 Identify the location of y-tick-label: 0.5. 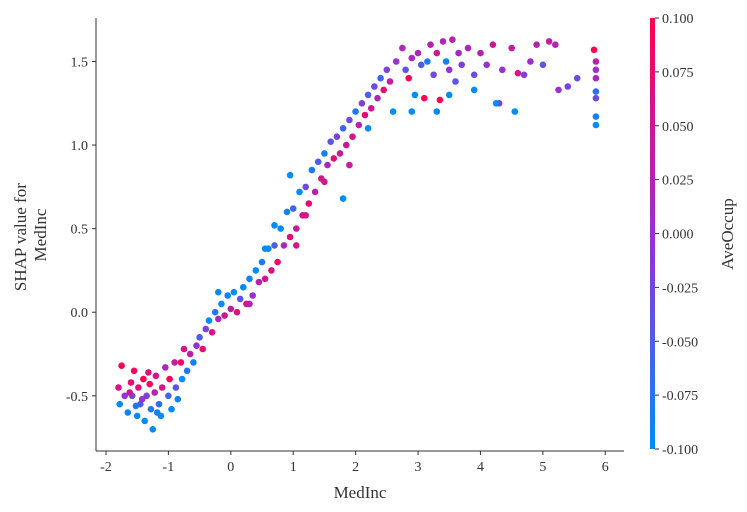
(80, 230).